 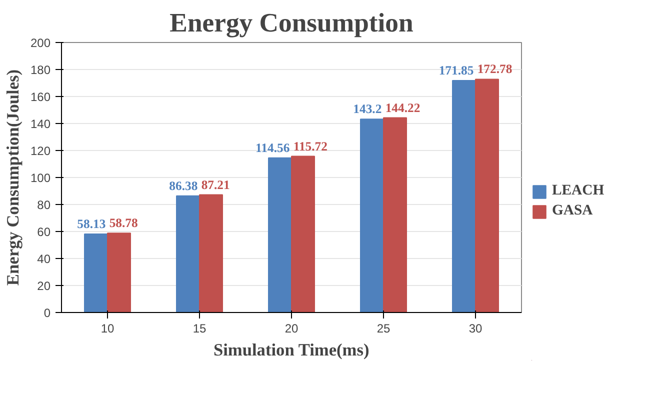 What do you see at coordinates (44, 259) in the screenshot?
I see `y-tick-label: 40` at bounding box center [44, 259].